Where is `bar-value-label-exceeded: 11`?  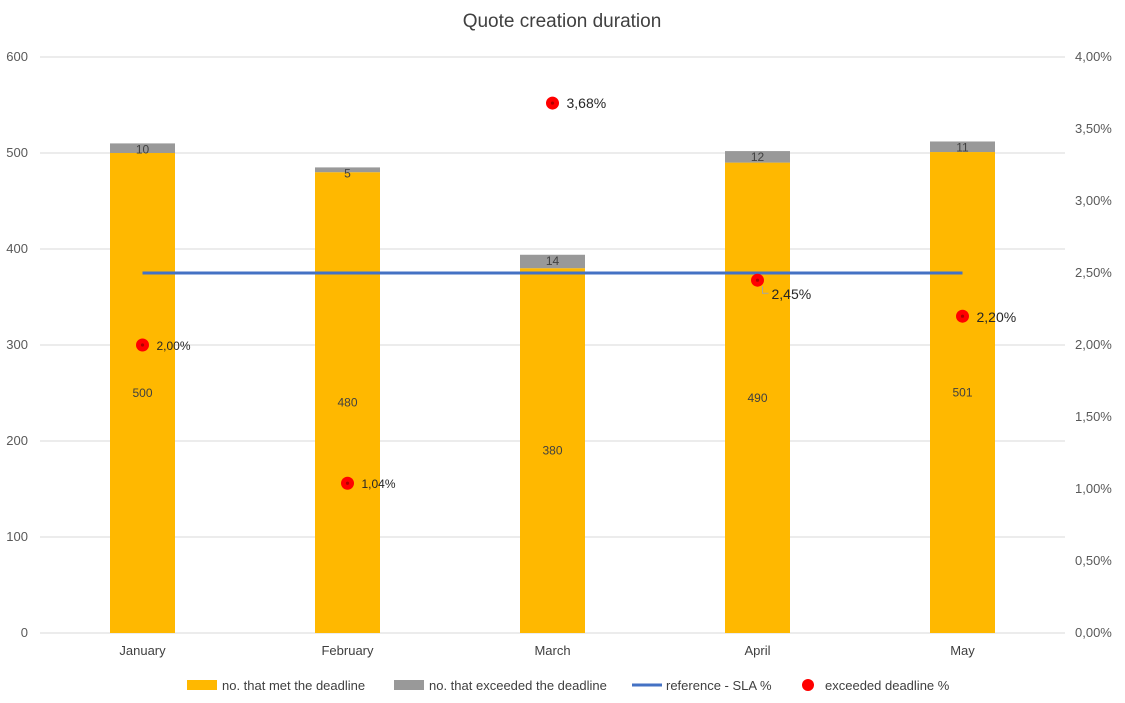 bar-value-label-exceeded: 11 is located at coordinates (962, 147).